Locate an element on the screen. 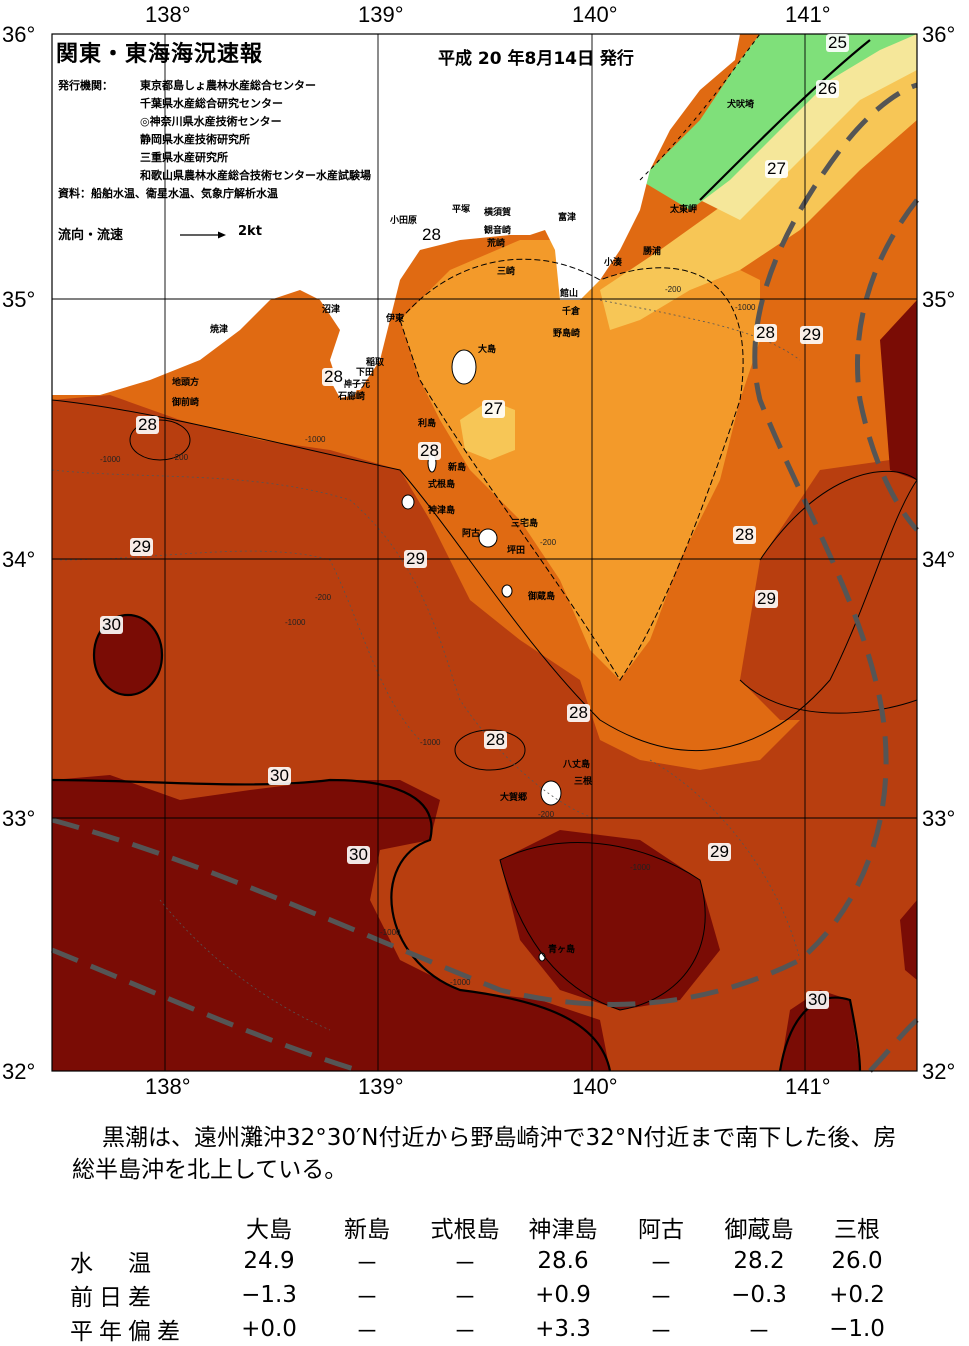 The image size is (969, 1346). place-label: 御蔵島 is located at coordinates (542, 597).